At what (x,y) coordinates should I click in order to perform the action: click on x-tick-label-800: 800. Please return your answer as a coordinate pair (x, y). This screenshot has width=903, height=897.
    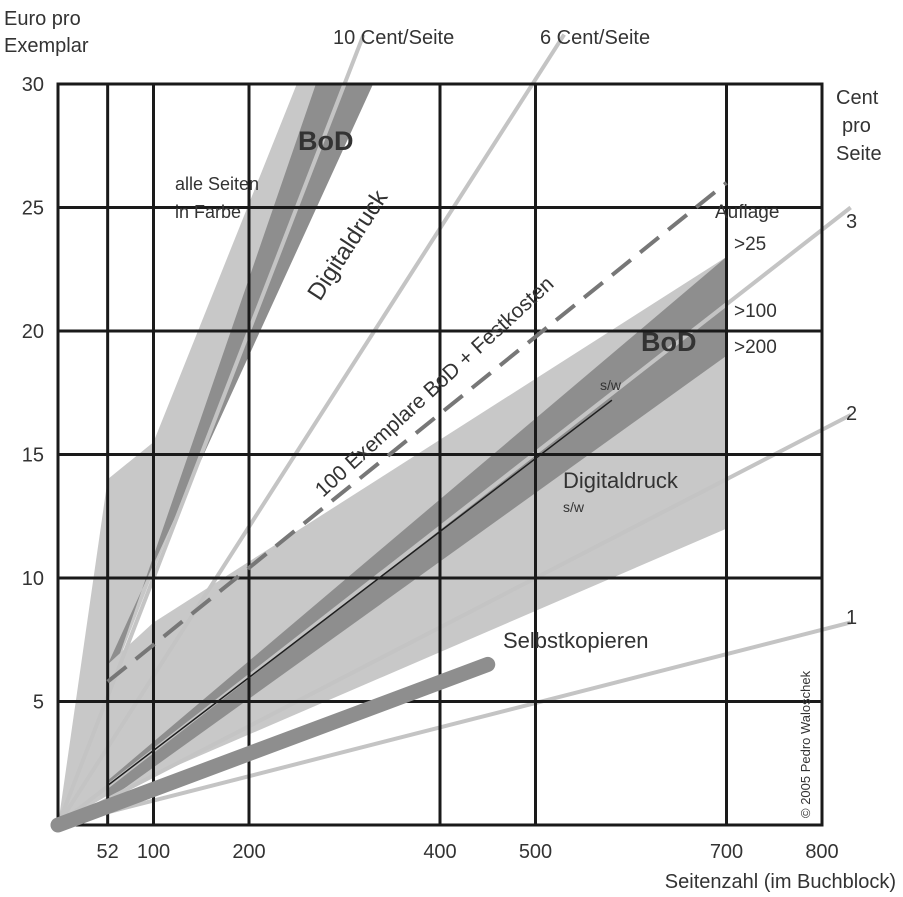
    Looking at the image, I should click on (821, 852).